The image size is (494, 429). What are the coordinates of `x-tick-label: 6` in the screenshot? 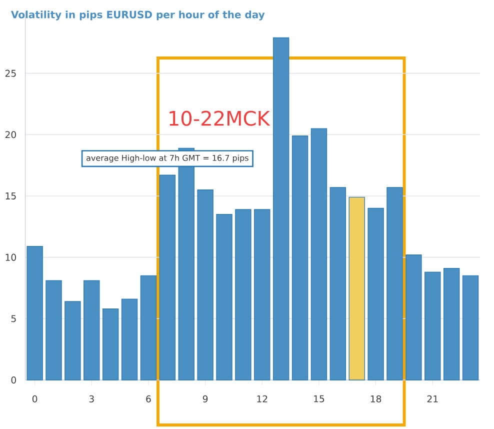 It's located at (148, 398).